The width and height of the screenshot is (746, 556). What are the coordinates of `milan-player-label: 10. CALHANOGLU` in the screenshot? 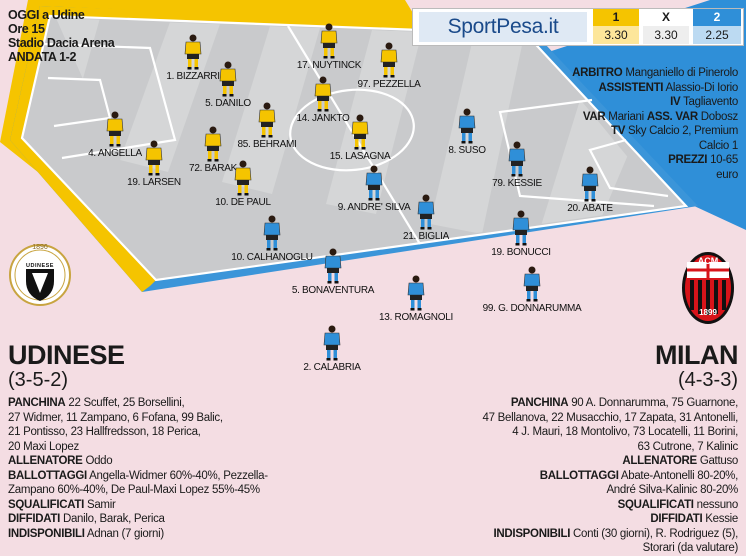 It's located at (272, 257).